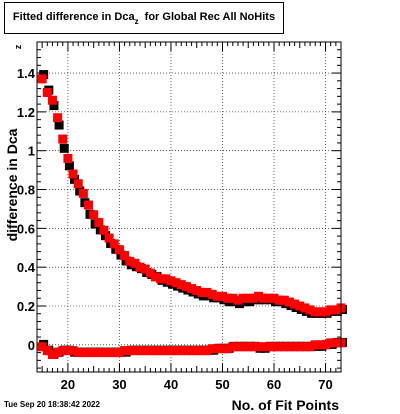 The width and height of the screenshot is (400, 414). I want to click on chart-title-subscript: z, so click(136, 21).